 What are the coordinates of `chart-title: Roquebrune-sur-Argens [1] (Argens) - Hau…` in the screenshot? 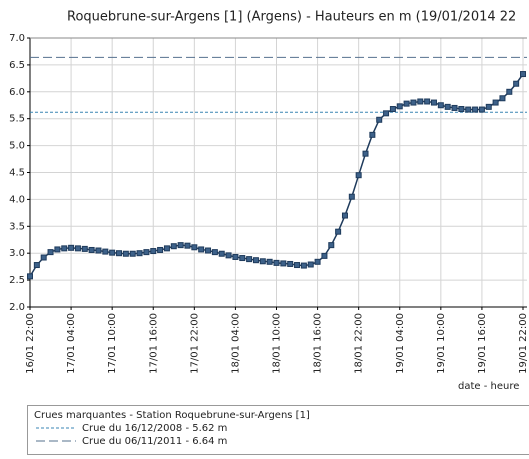 It's located at (291, 17).